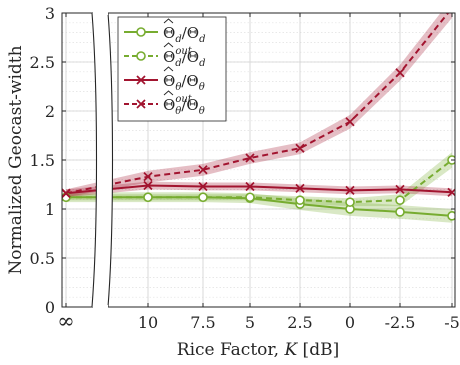  What do you see at coordinates (148, 322) in the screenshot?
I see `x-tick-label: 10` at bounding box center [148, 322].